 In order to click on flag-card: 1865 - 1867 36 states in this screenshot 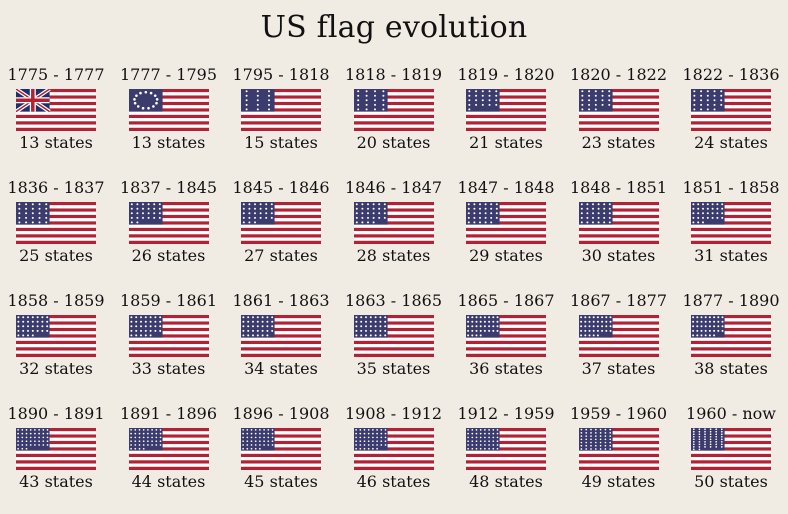, I will do `click(506, 346)`.